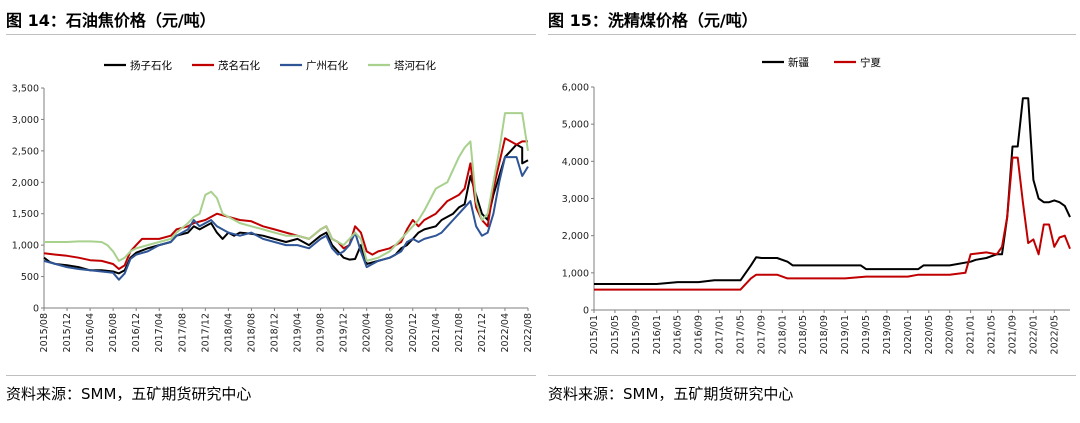  What do you see at coordinates (575, 125) in the screenshot?
I see `chart2-y-tick-label: 5,000` at bounding box center [575, 125].